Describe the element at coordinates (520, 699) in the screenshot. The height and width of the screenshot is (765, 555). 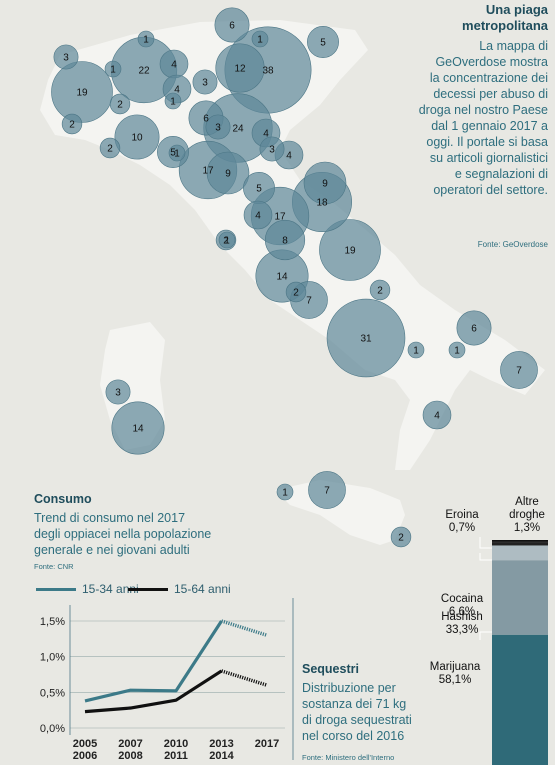
I see `bar-segment-marijuana` at that location.